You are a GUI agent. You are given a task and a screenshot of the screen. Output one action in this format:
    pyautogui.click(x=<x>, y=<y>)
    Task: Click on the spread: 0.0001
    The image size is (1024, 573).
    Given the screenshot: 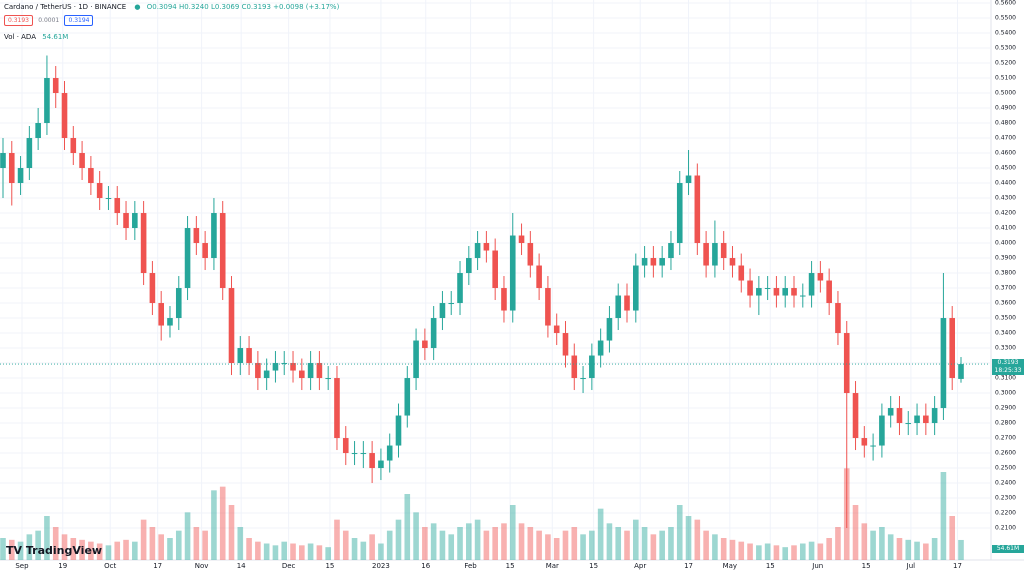 What is the action you would take?
    pyautogui.click(x=49, y=20)
    